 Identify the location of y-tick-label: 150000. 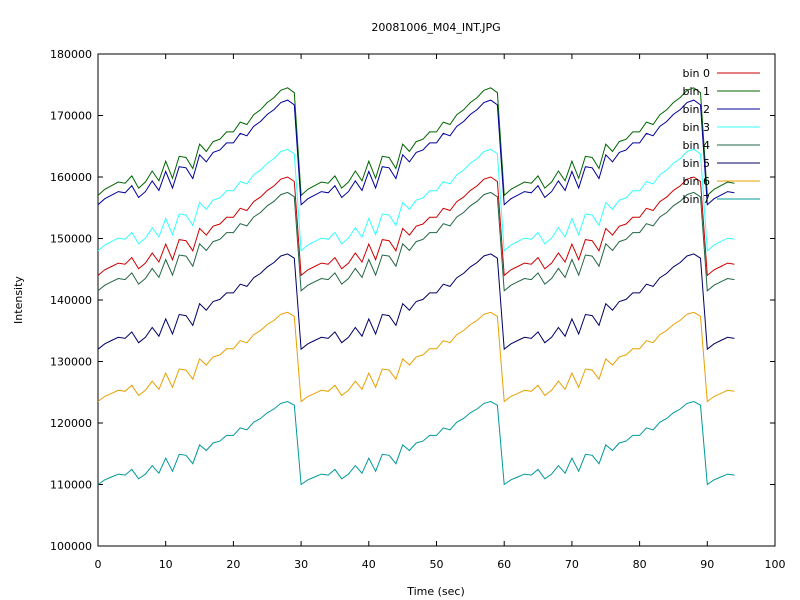
(71, 239).